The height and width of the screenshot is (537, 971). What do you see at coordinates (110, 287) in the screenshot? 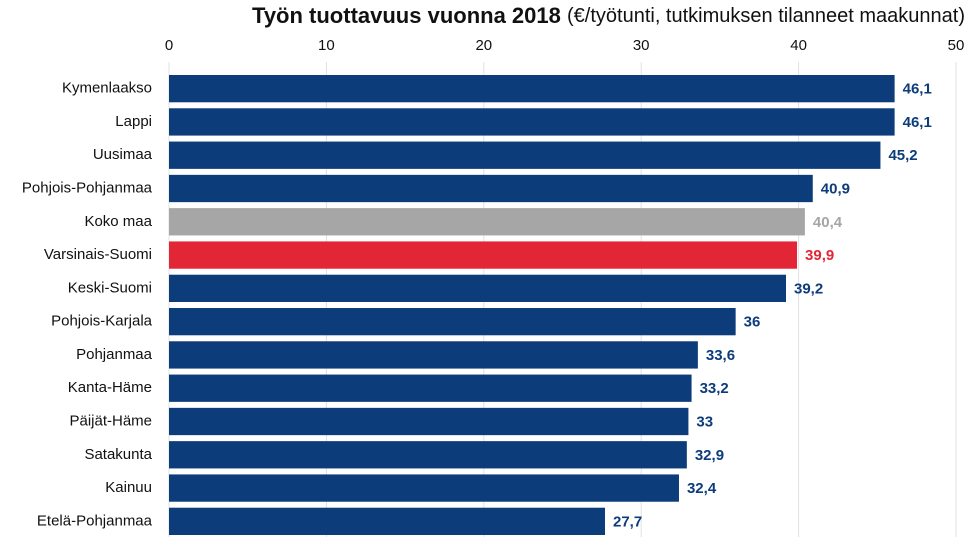
I see `y-tick-label: Keski-Suomi` at bounding box center [110, 287].